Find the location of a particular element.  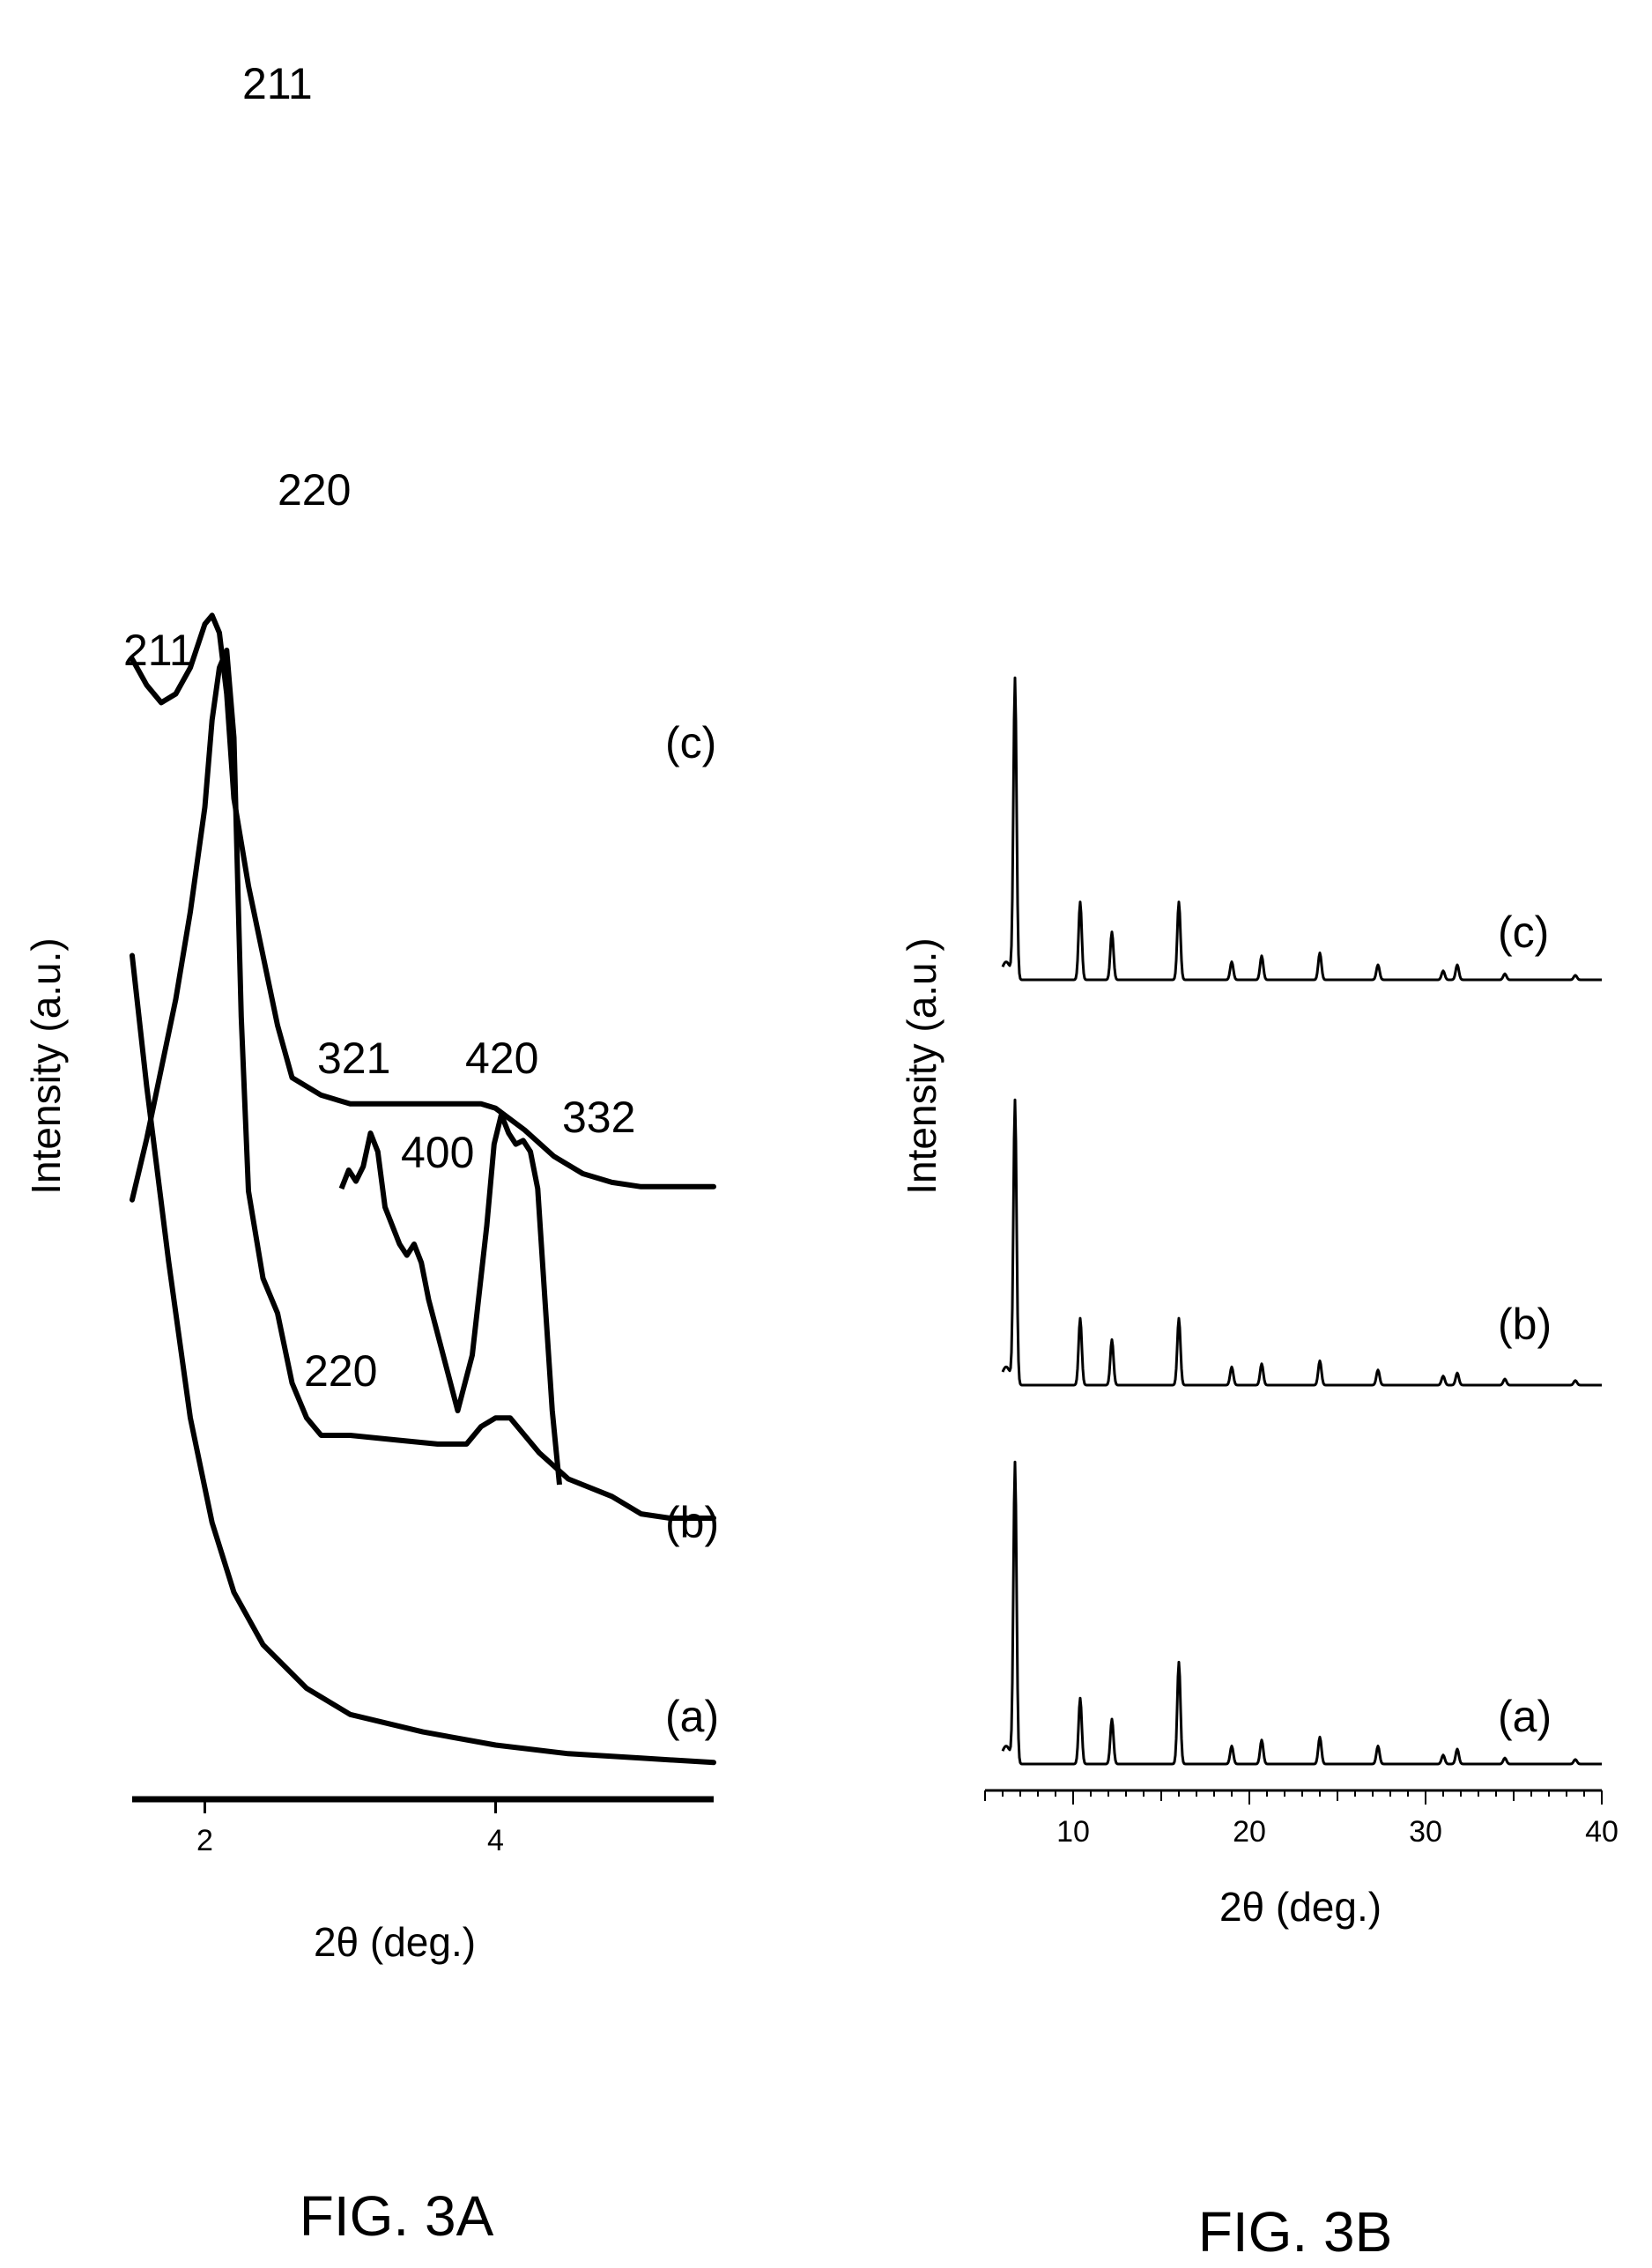

fig3b-series-line-c is located at coordinates (1302, 829).